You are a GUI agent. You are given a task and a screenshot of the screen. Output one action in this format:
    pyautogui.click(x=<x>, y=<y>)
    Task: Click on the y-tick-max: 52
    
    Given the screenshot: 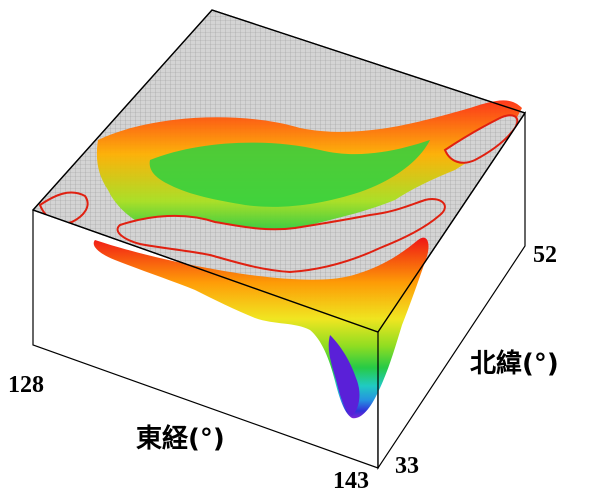 What is the action you would take?
    pyautogui.click(x=545, y=255)
    